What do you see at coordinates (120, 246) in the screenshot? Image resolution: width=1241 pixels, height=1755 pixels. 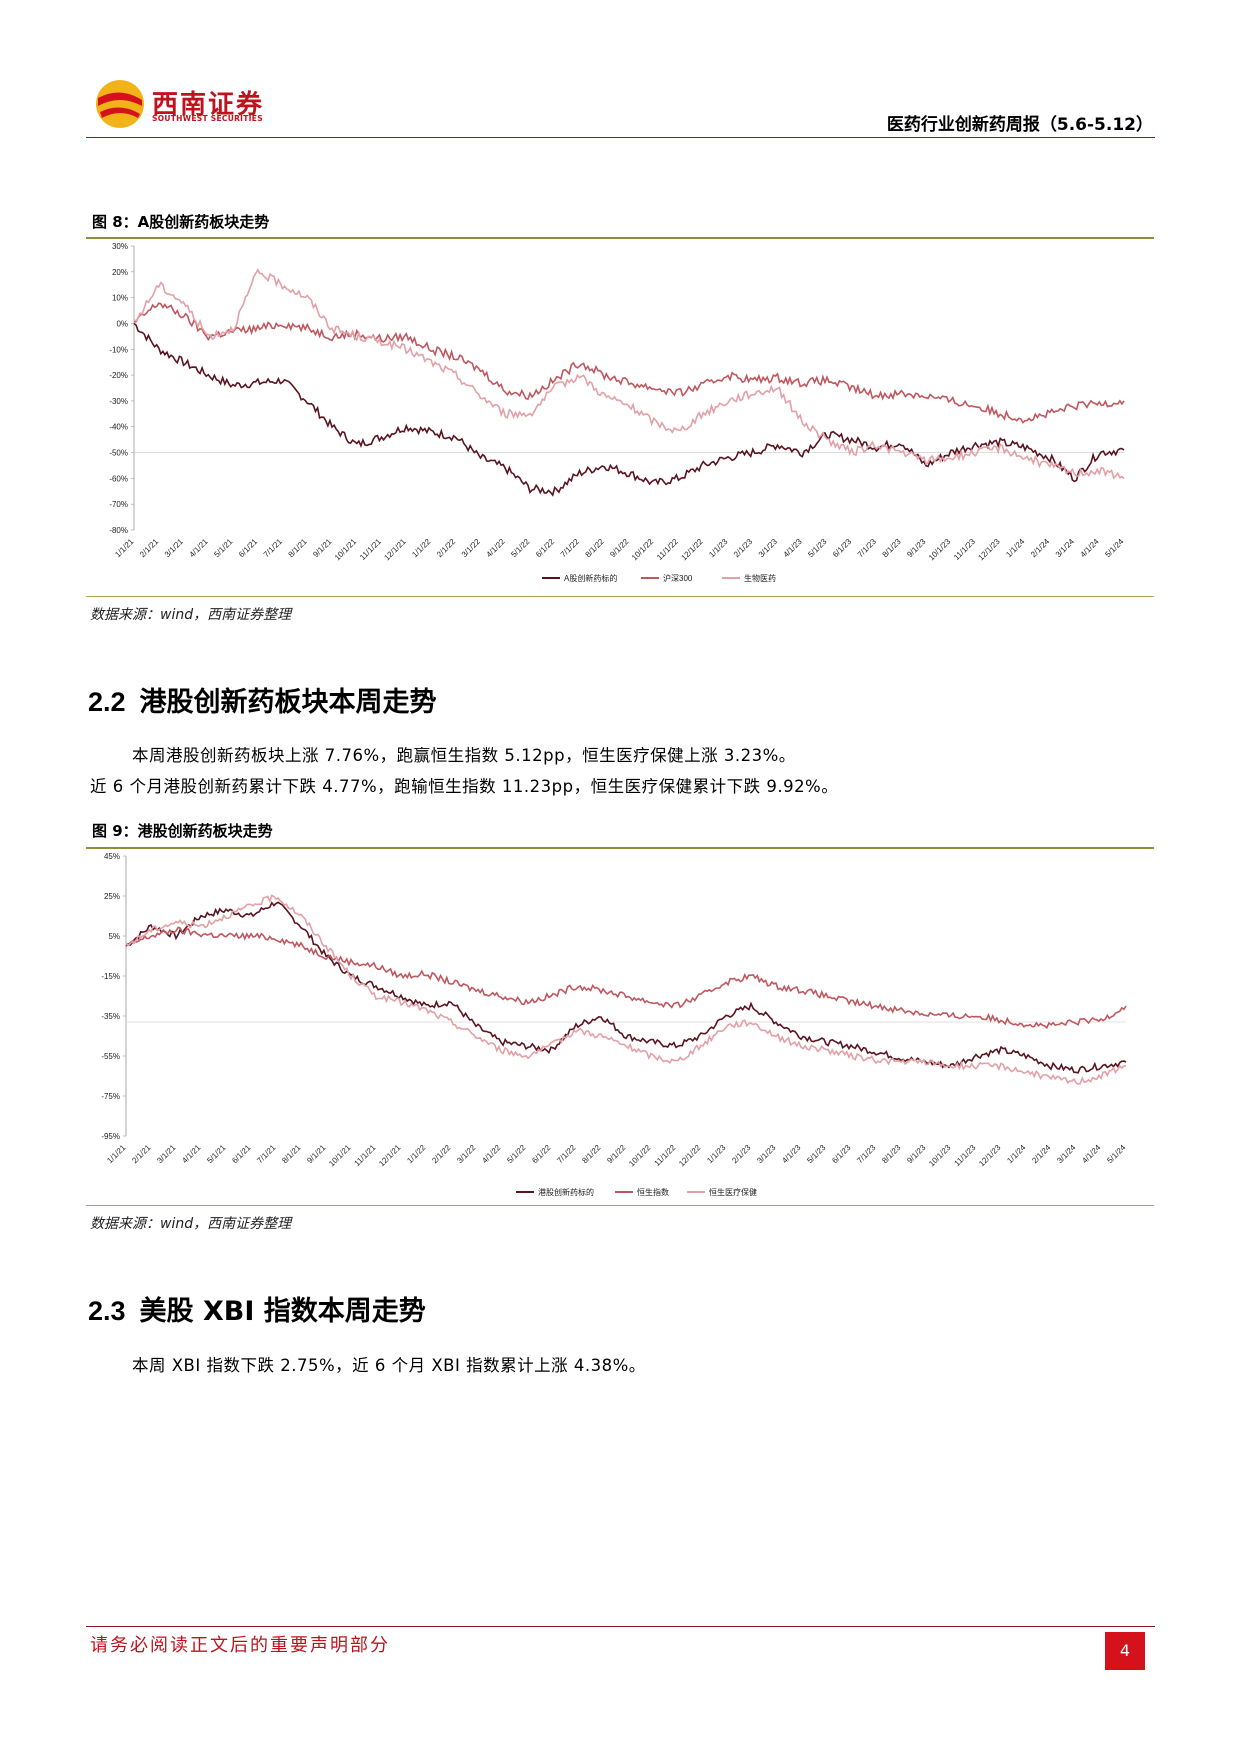 I see `y-tick-label: 30%` at bounding box center [120, 246].